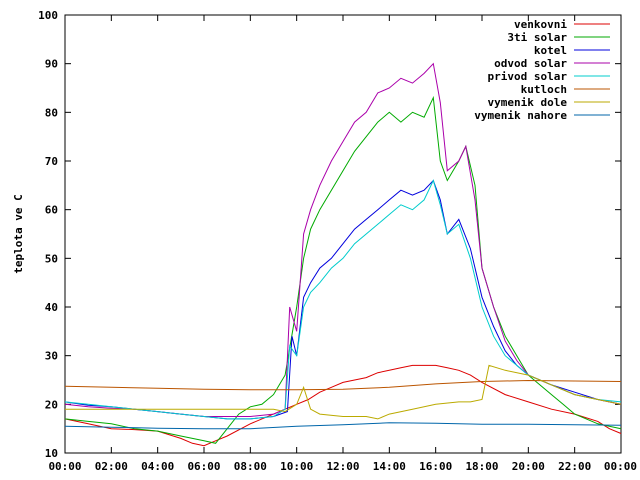  What do you see at coordinates (250, 466) in the screenshot?
I see `x-tick-label: 08:00` at bounding box center [250, 466].